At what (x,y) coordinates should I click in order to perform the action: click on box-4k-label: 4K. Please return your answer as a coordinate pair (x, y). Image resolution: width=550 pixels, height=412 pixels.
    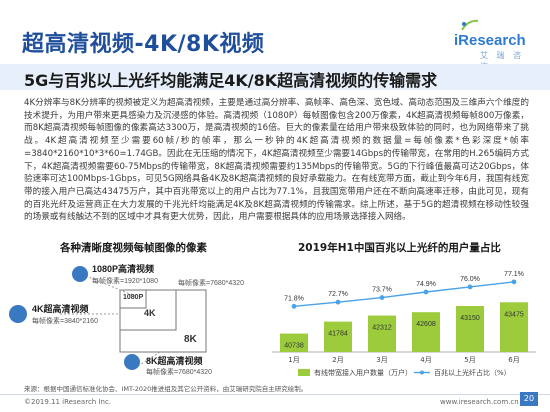
    Looking at the image, I should click on (150, 313).